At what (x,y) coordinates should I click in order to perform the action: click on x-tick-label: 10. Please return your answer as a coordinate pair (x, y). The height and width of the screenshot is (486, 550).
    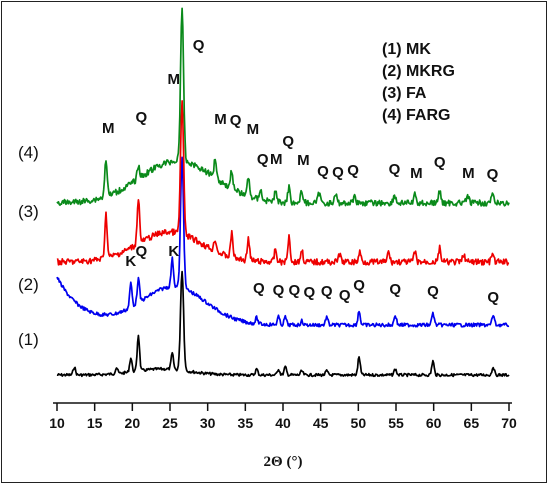
    Looking at the image, I should click on (57, 423).